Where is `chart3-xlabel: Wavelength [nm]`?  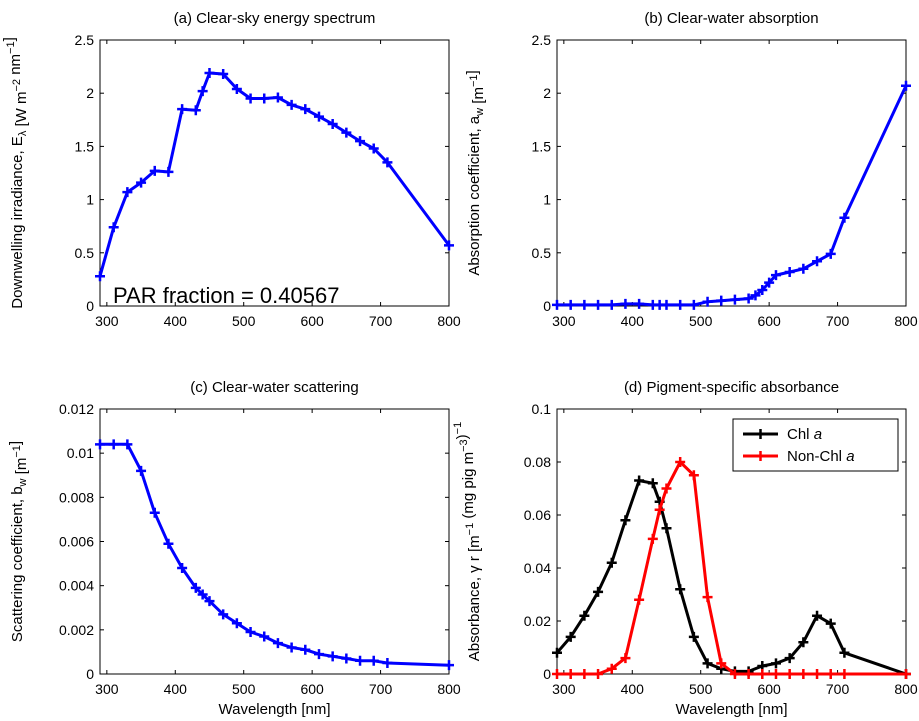
chart3-xlabel: Wavelength [nm] is located at coordinates (732, 709).